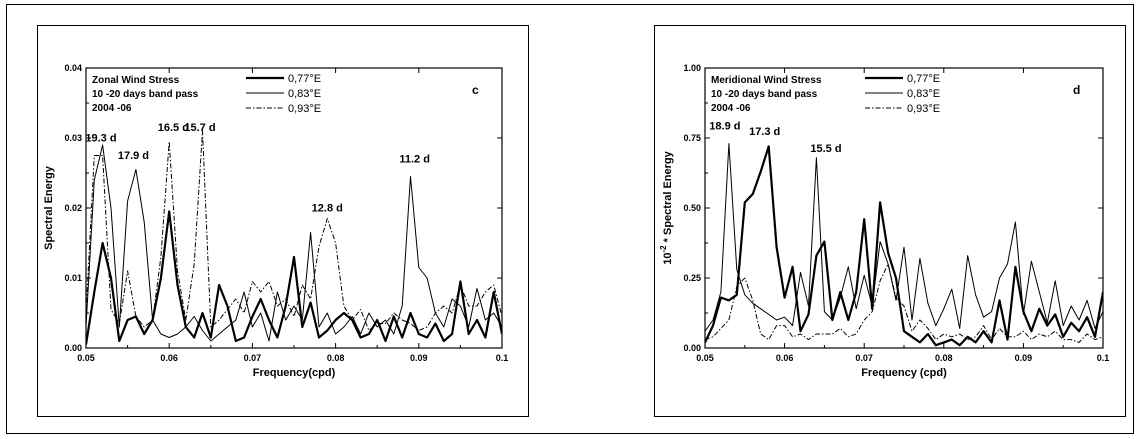 Image resolution: width=1141 pixels, height=439 pixels. I want to click on chart-d-legend-label-2: 0,83°E, so click(923, 94).